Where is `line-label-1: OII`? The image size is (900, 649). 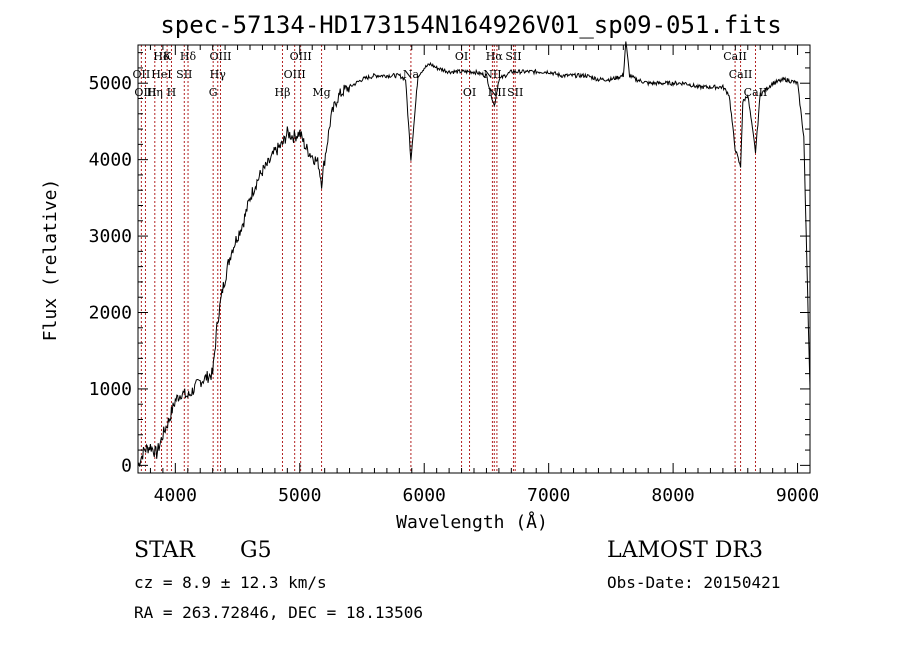 line-label-1: OII is located at coordinates (142, 74).